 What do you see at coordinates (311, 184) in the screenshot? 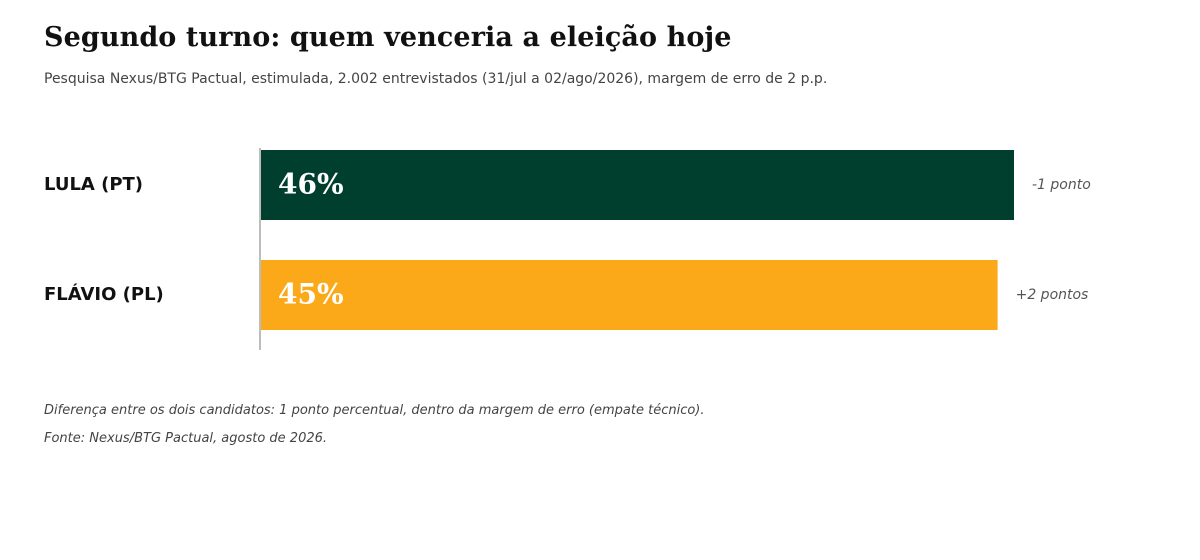
I see `bar-value-label: 46%` at bounding box center [311, 184].